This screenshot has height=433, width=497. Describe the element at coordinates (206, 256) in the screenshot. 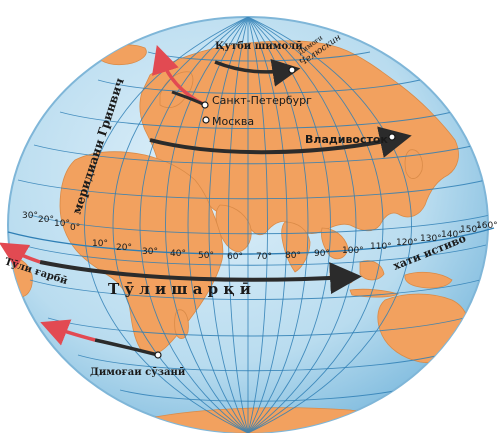

I see `degree-label: 50°` at that location.